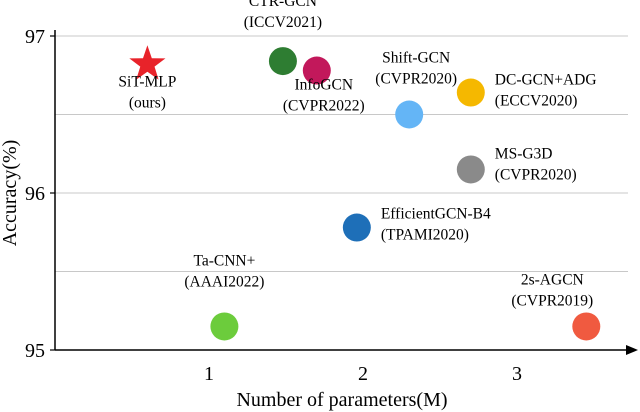 This screenshot has height=412, width=640. I want to click on x-tick-label: 1, so click(209, 374).